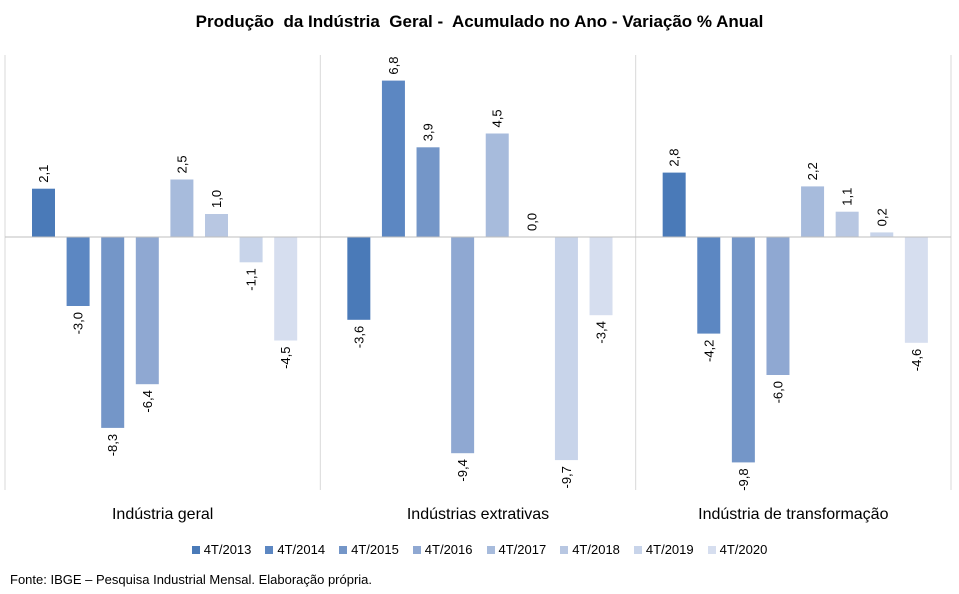 This screenshot has height=594, width=959. I want to click on data-label: -1,1, so click(251, 279).